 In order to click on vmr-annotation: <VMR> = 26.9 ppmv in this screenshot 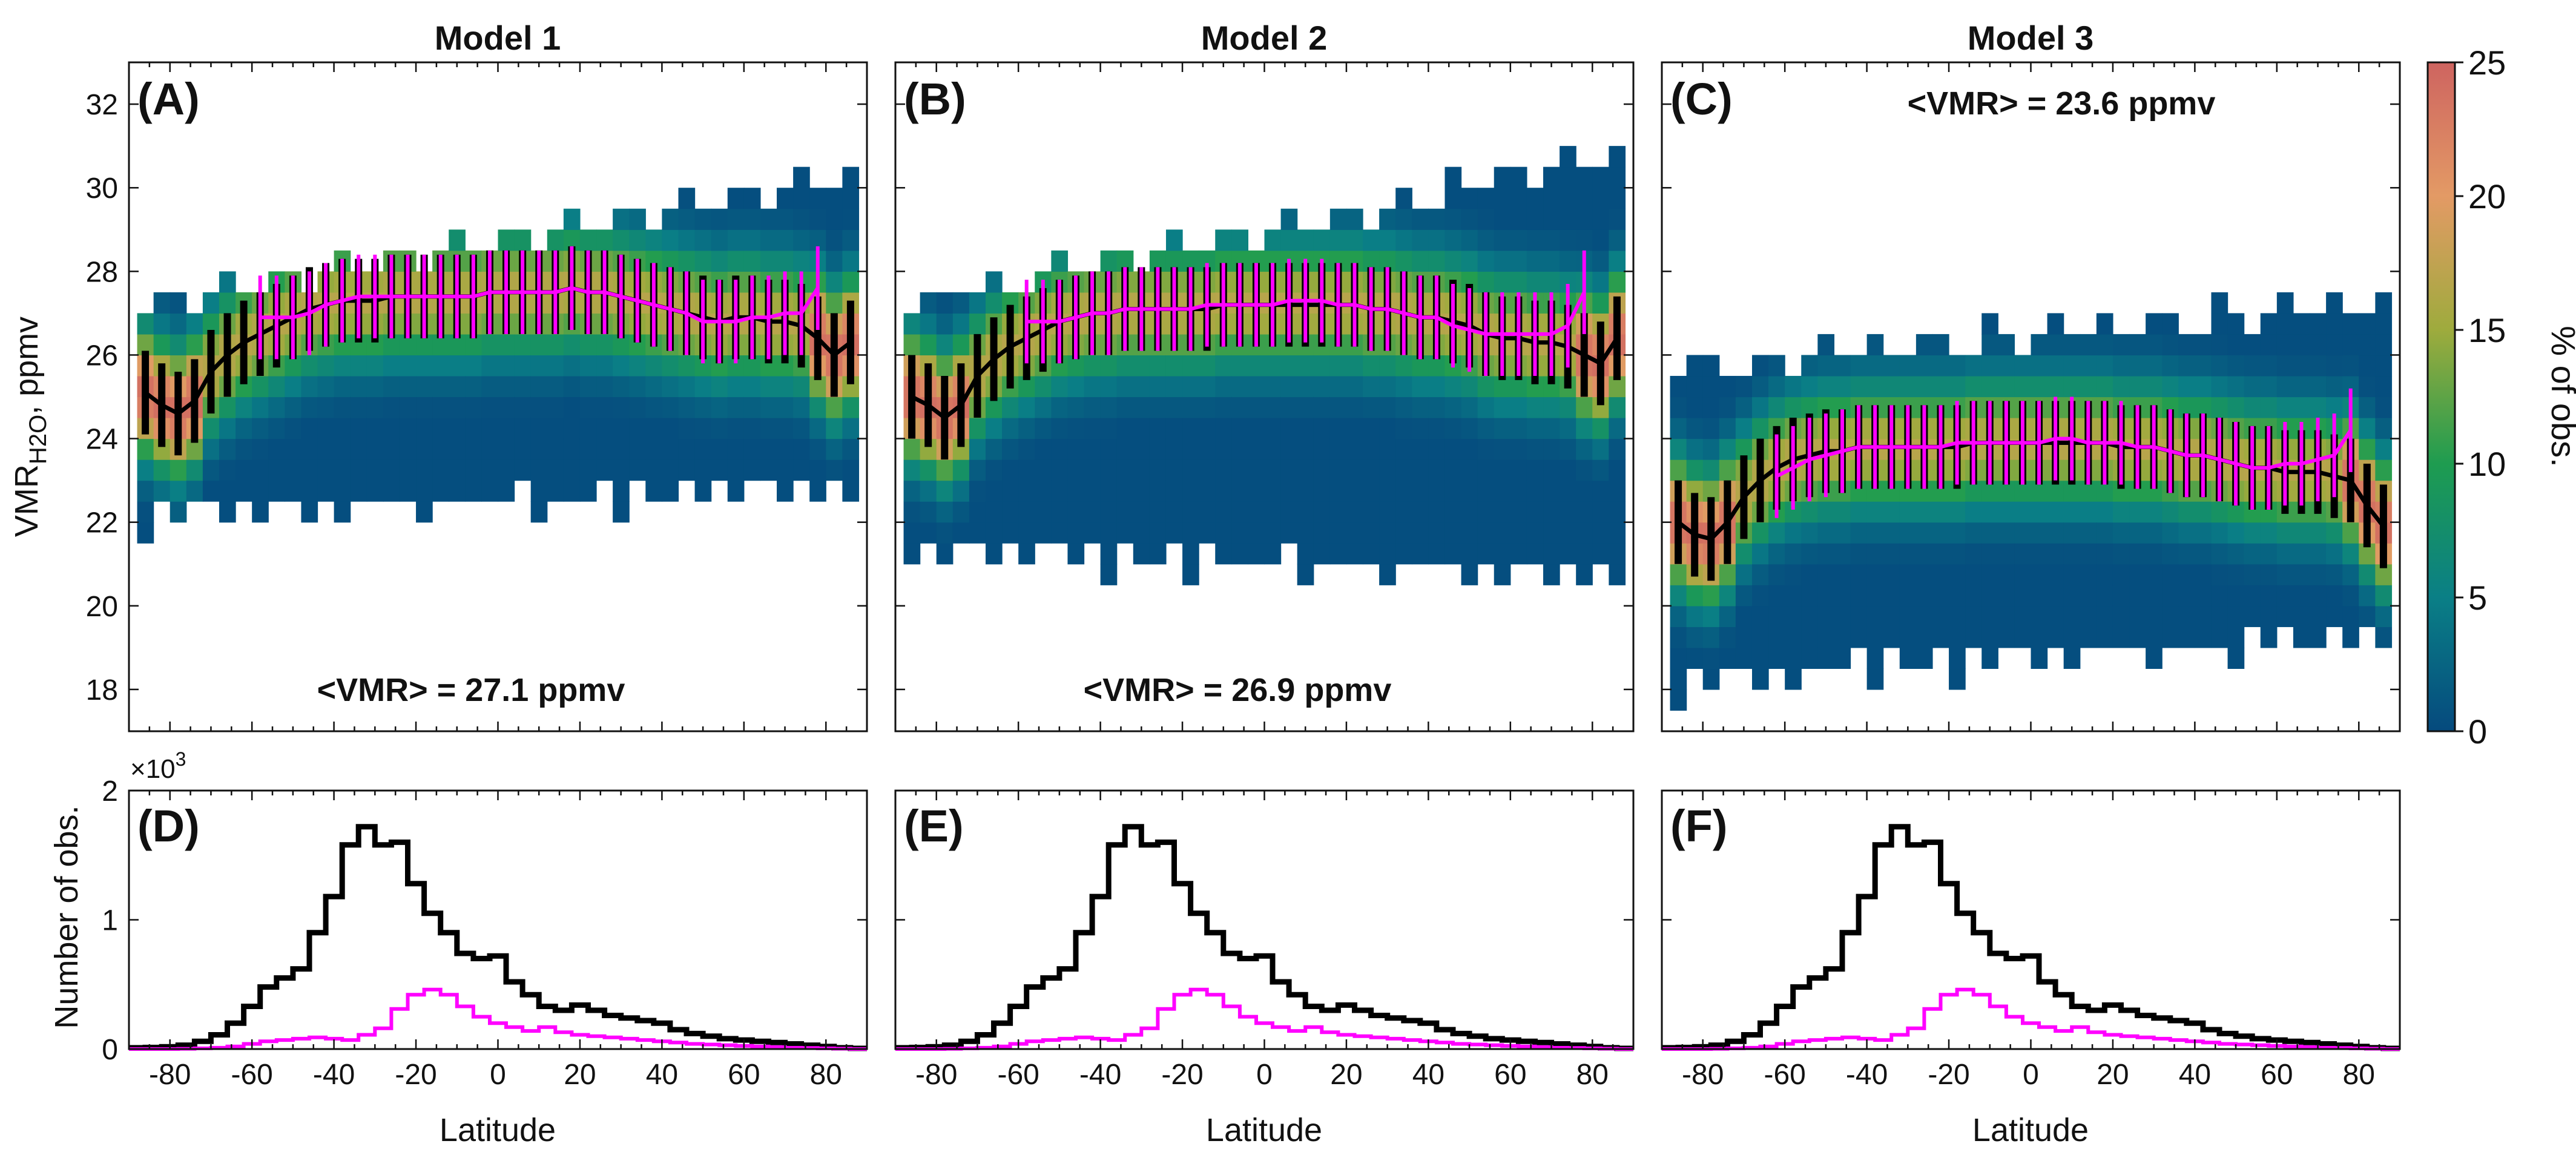, I will do `click(1238, 690)`.